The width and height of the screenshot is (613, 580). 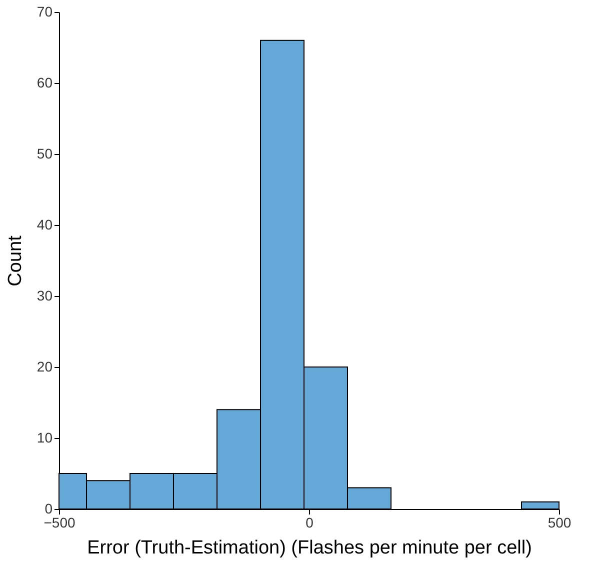 I want to click on y-tick-label: 20, so click(x=44, y=366).